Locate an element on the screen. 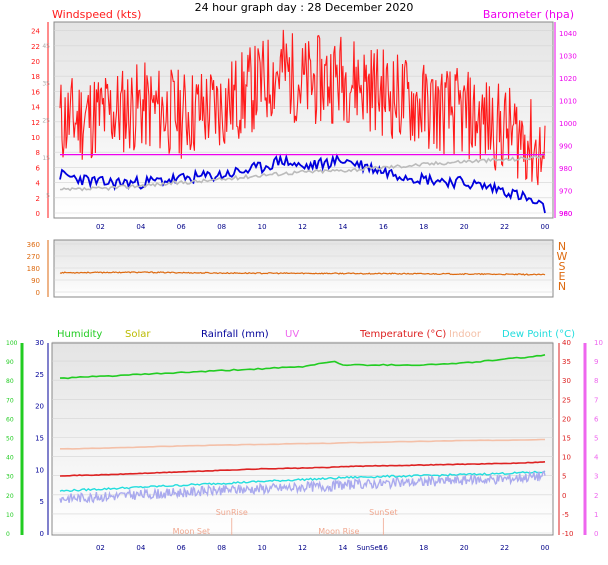 The image size is (608, 565). rainfall-tick-label: 20 is located at coordinates (39, 407).